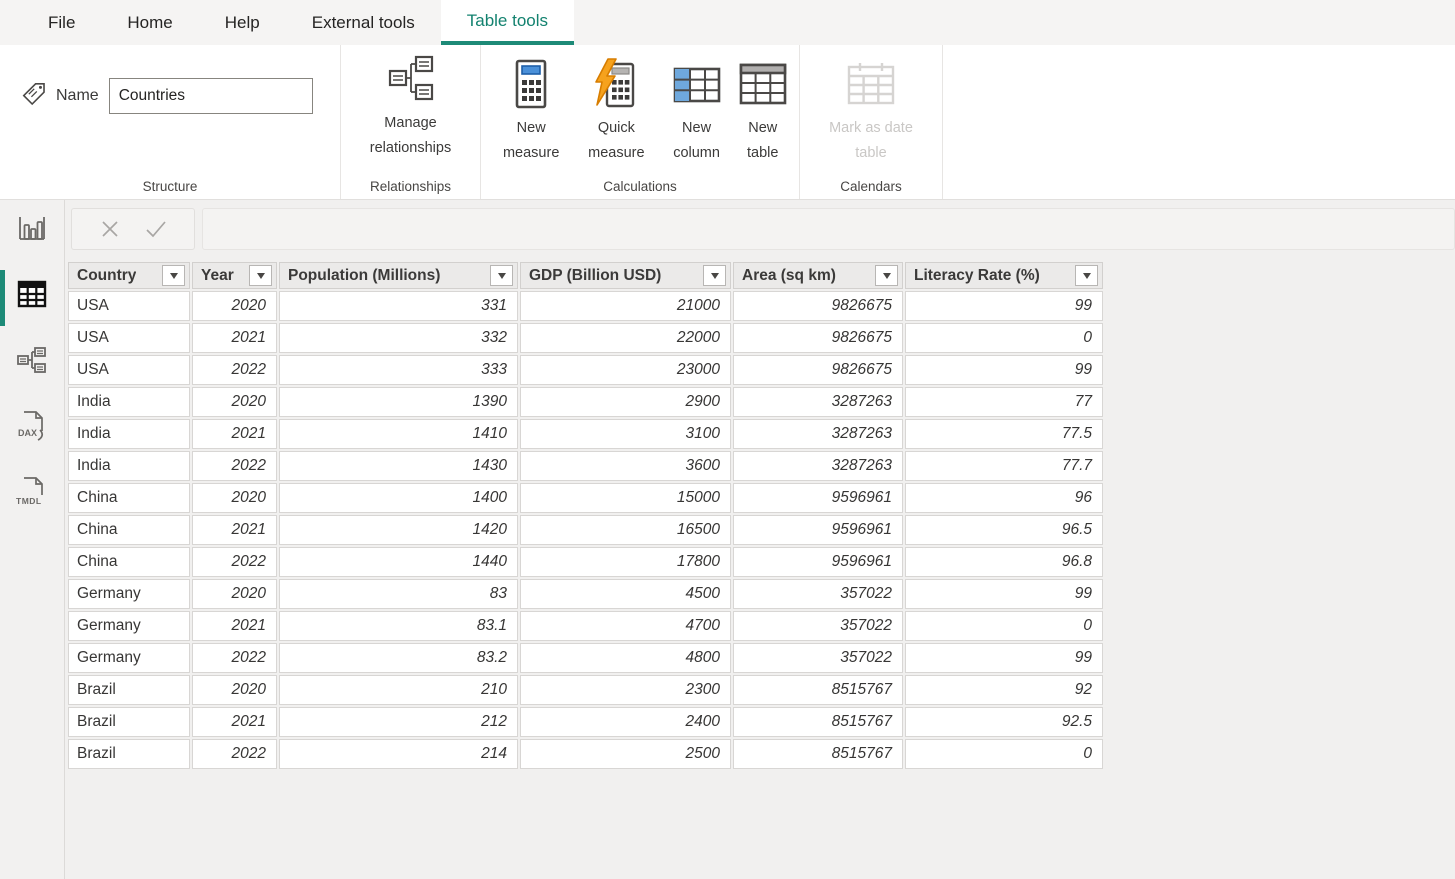  What do you see at coordinates (398, 402) in the screenshot?
I see `cell-value: 1390` at bounding box center [398, 402].